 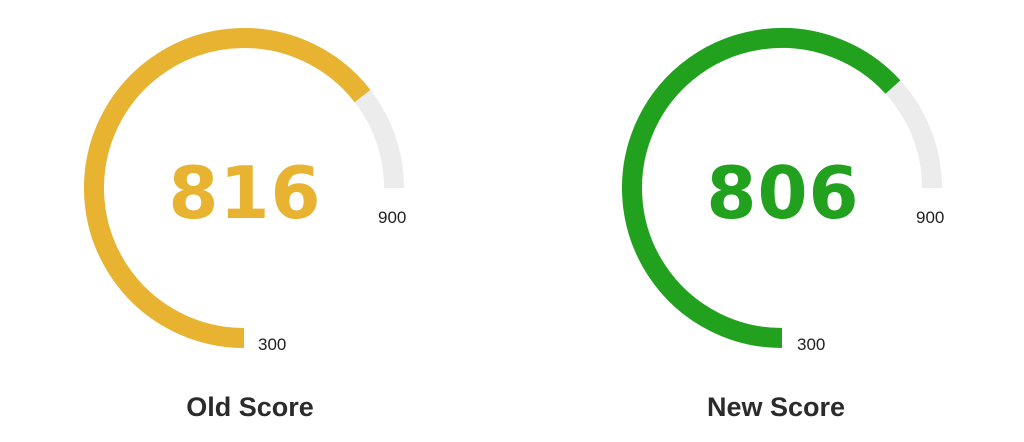 I want to click on new-score-max-label: 900, so click(x=930, y=217).